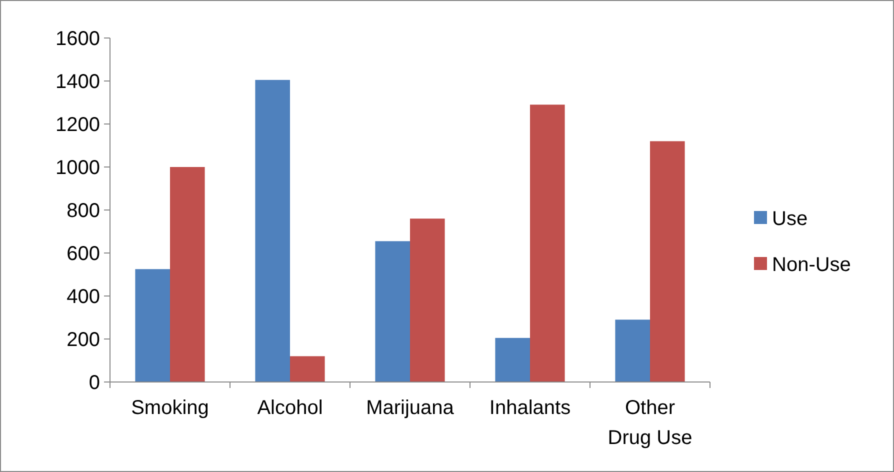 The height and width of the screenshot is (472, 894). What do you see at coordinates (811, 265) in the screenshot?
I see `legend-label: Non-Use` at bounding box center [811, 265].